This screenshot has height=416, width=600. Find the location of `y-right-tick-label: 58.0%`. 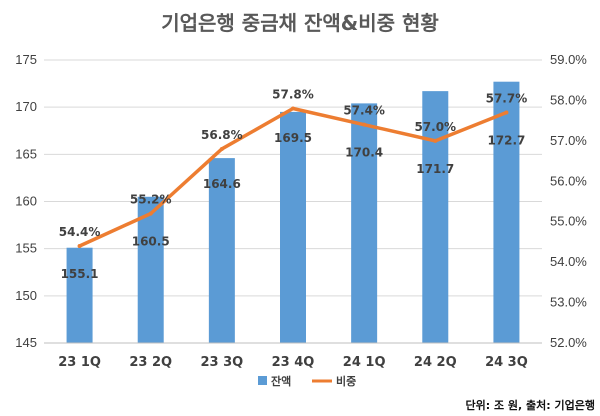

y-right-tick-label: 58.0% is located at coordinates (568, 99).